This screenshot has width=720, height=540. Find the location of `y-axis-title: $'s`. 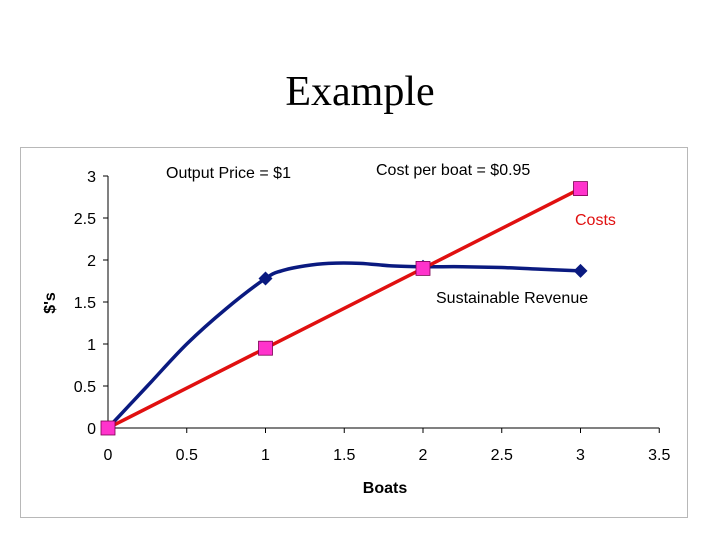

y-axis-title: $'s is located at coordinates (50, 303).